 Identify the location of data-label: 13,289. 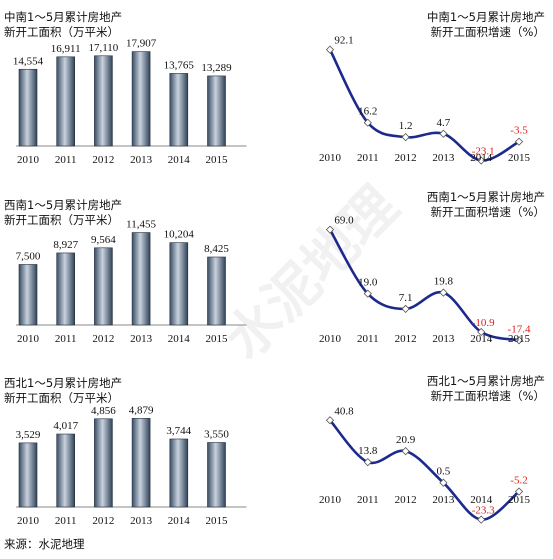
(216, 68).